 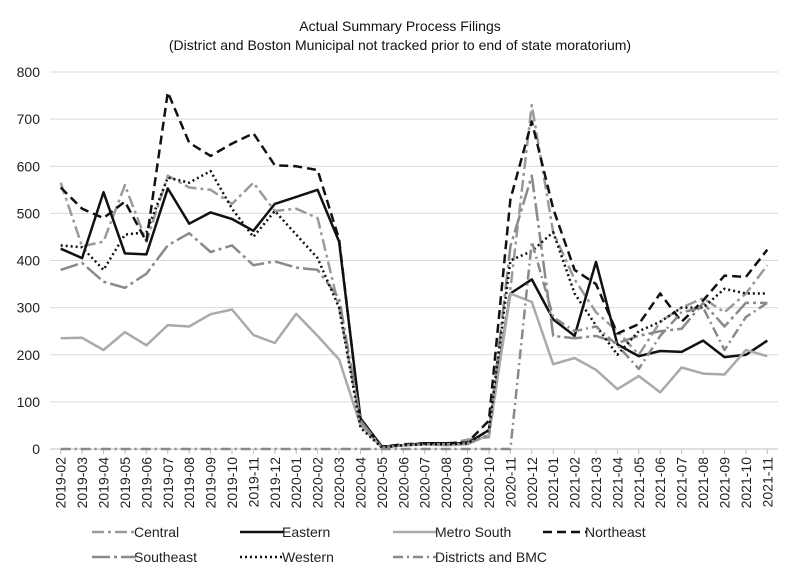 I want to click on y-tick-label: 0, so click(x=36, y=449).